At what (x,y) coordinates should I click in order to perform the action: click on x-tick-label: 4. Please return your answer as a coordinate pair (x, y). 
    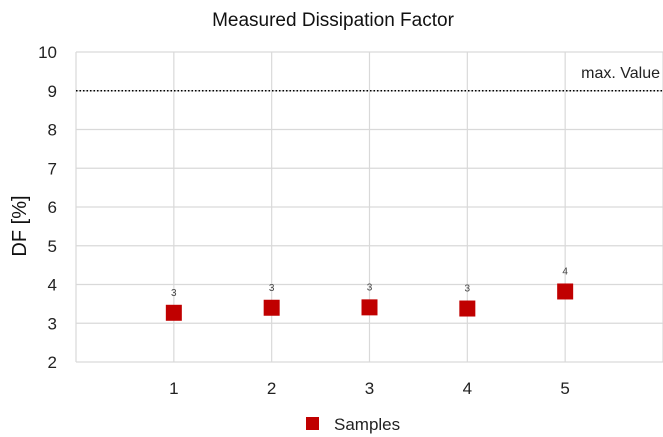
    Looking at the image, I should click on (467, 388).